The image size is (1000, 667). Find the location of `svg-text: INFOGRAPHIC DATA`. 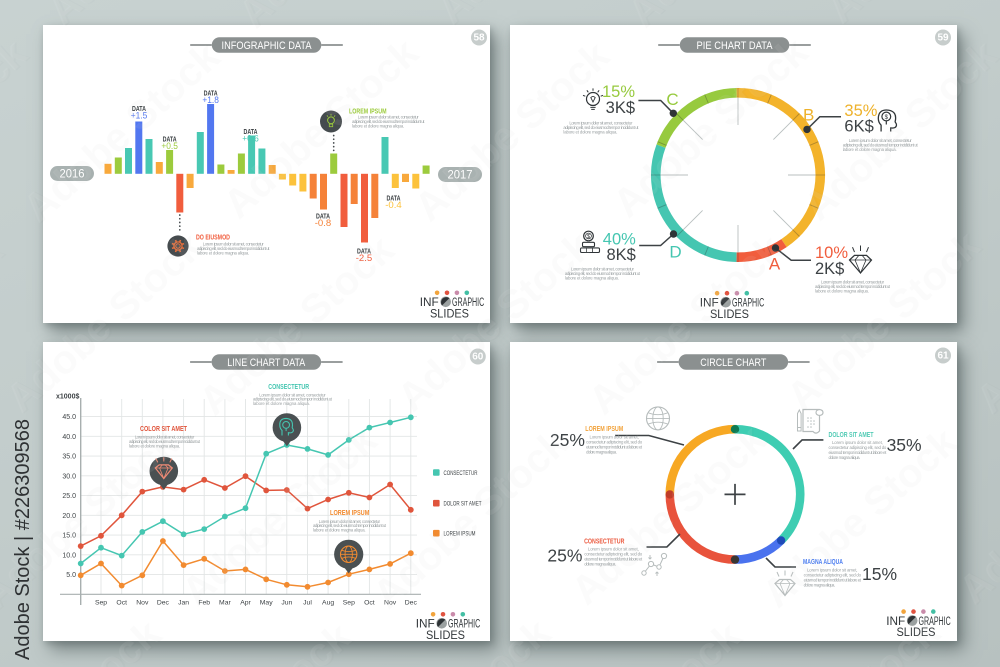

svg-text: INFOGRAPHIC DATA is located at coordinates (267, 46).